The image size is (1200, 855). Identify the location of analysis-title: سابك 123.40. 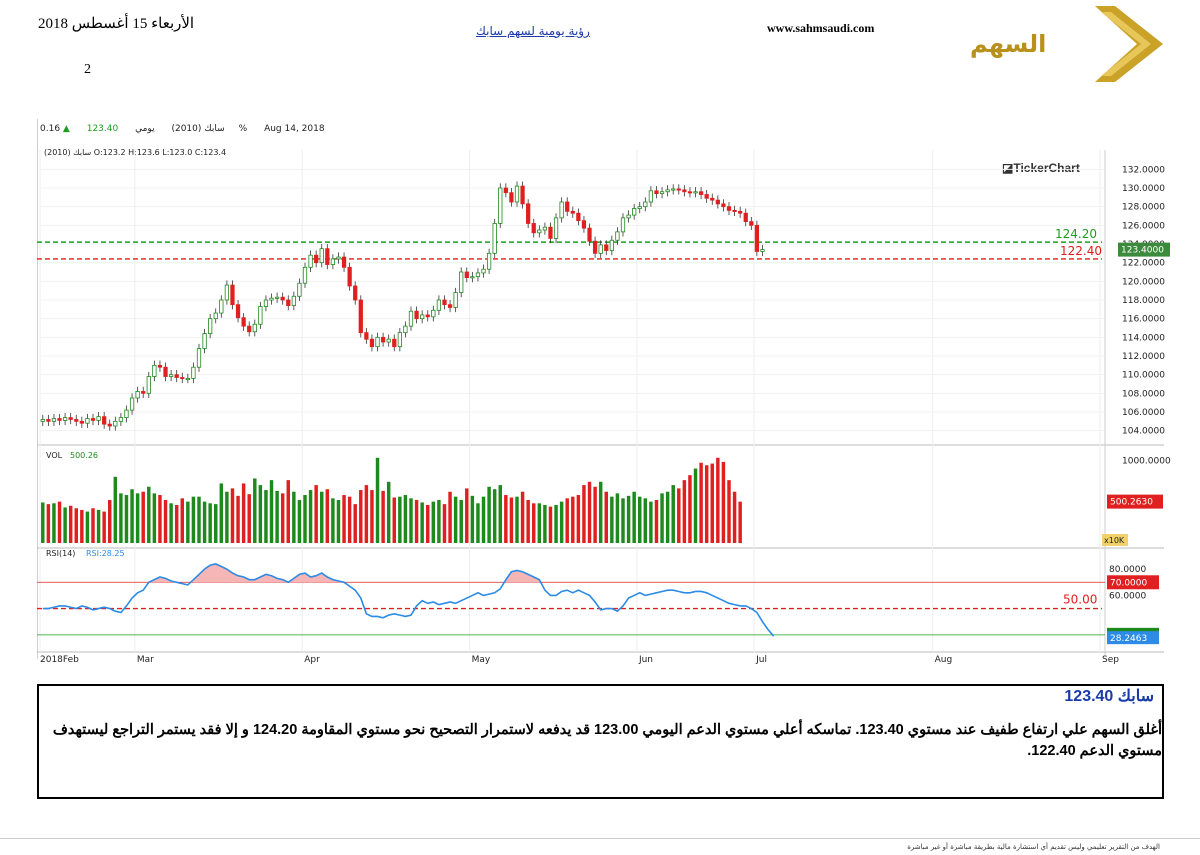
(1109, 696).